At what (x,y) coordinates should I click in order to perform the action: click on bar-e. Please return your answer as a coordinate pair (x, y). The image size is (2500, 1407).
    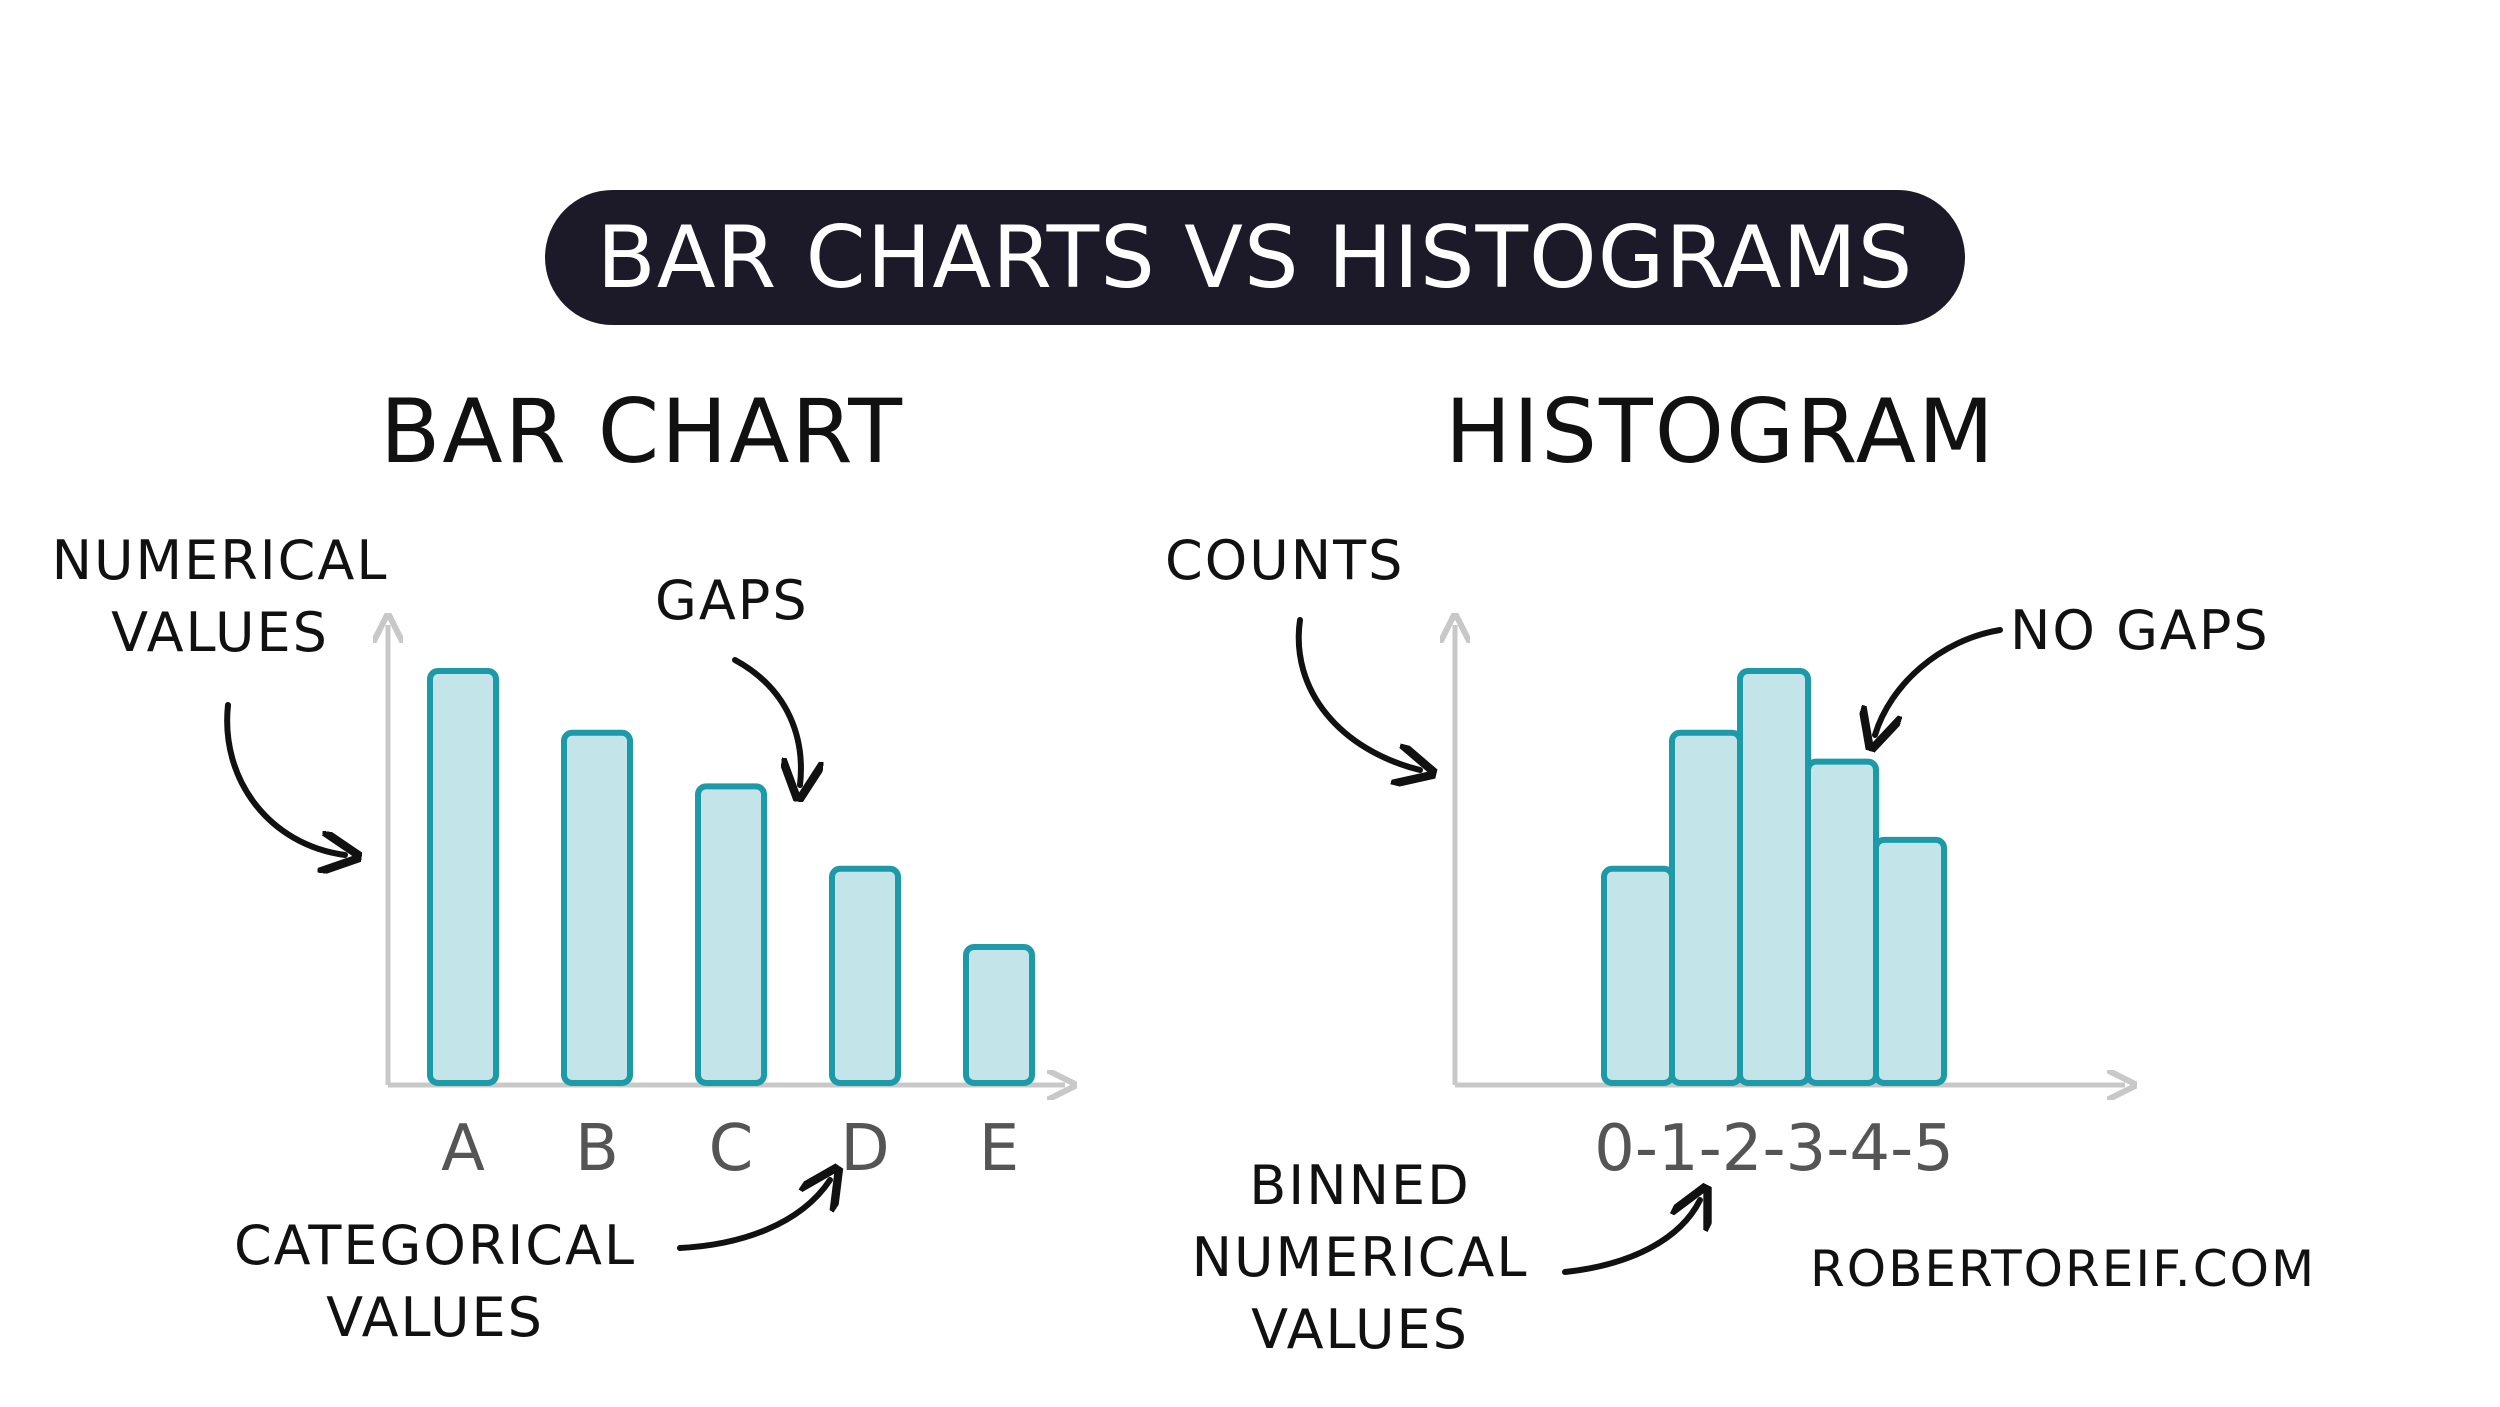
    Looking at the image, I should click on (999, 1015).